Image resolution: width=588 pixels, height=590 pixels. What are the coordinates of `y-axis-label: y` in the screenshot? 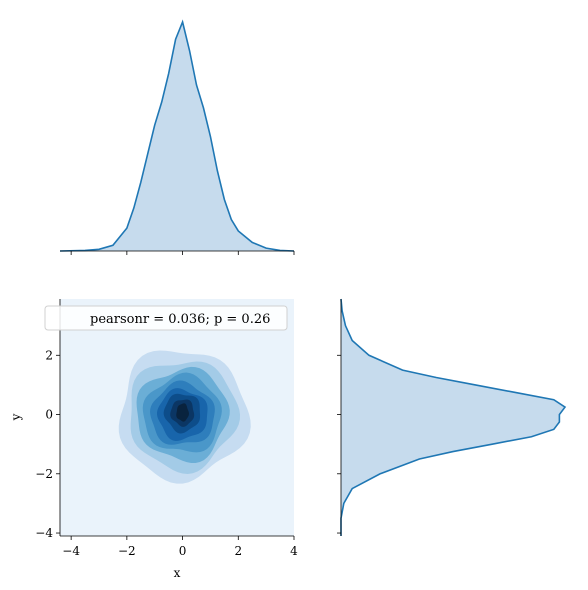 It's located at (16, 417).